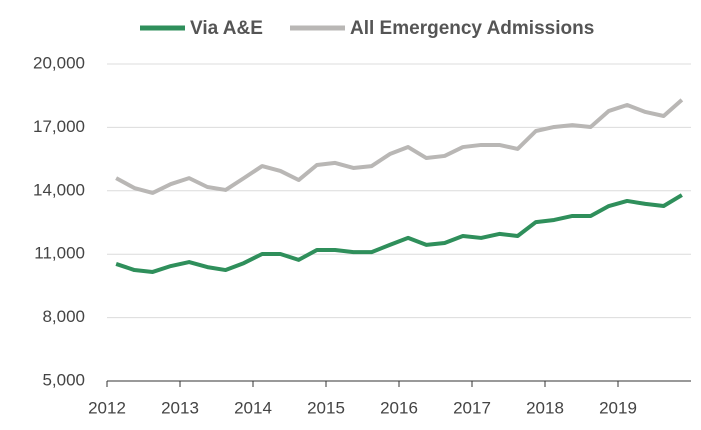 Image resolution: width=701 pixels, height=430 pixels. Describe the element at coordinates (226, 28) in the screenshot. I see `legend-label: Via A&E` at that location.